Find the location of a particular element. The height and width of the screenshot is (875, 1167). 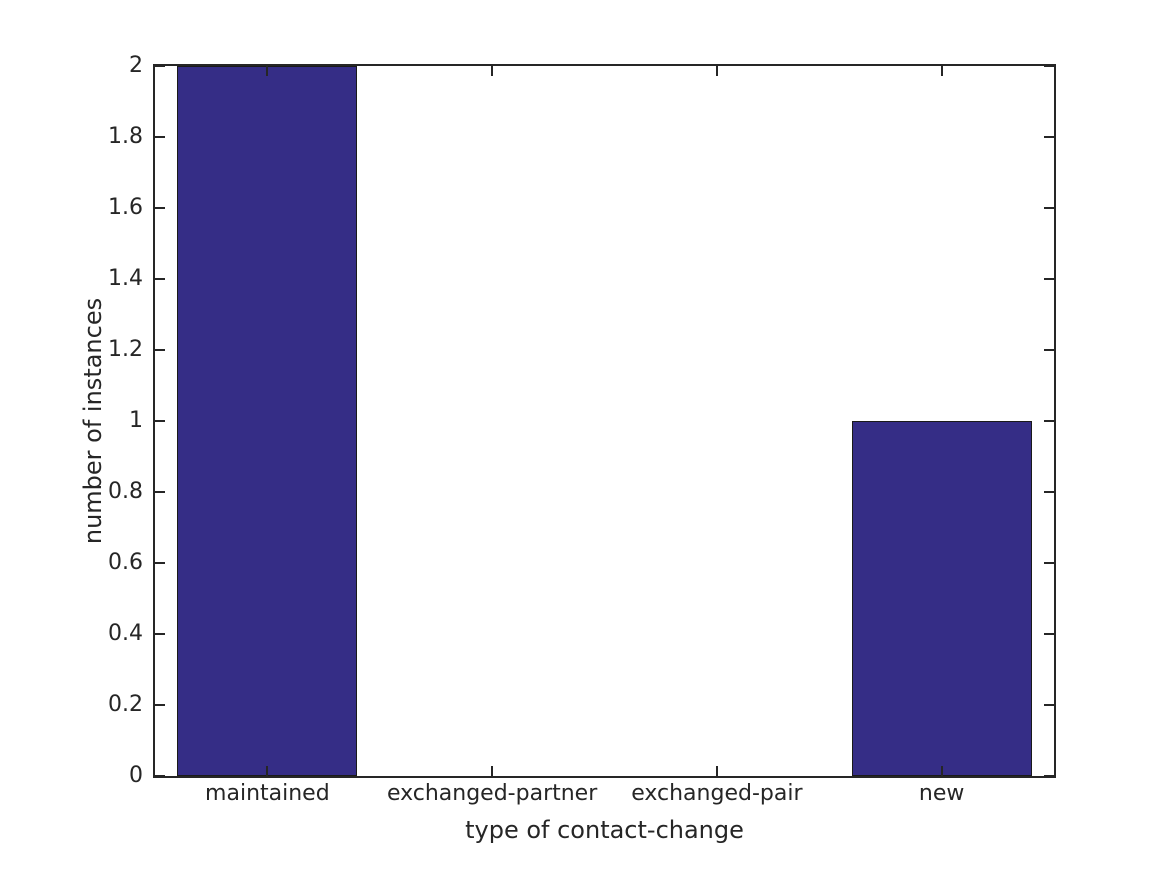

y-tick-label: 0 is located at coordinates (136, 775).